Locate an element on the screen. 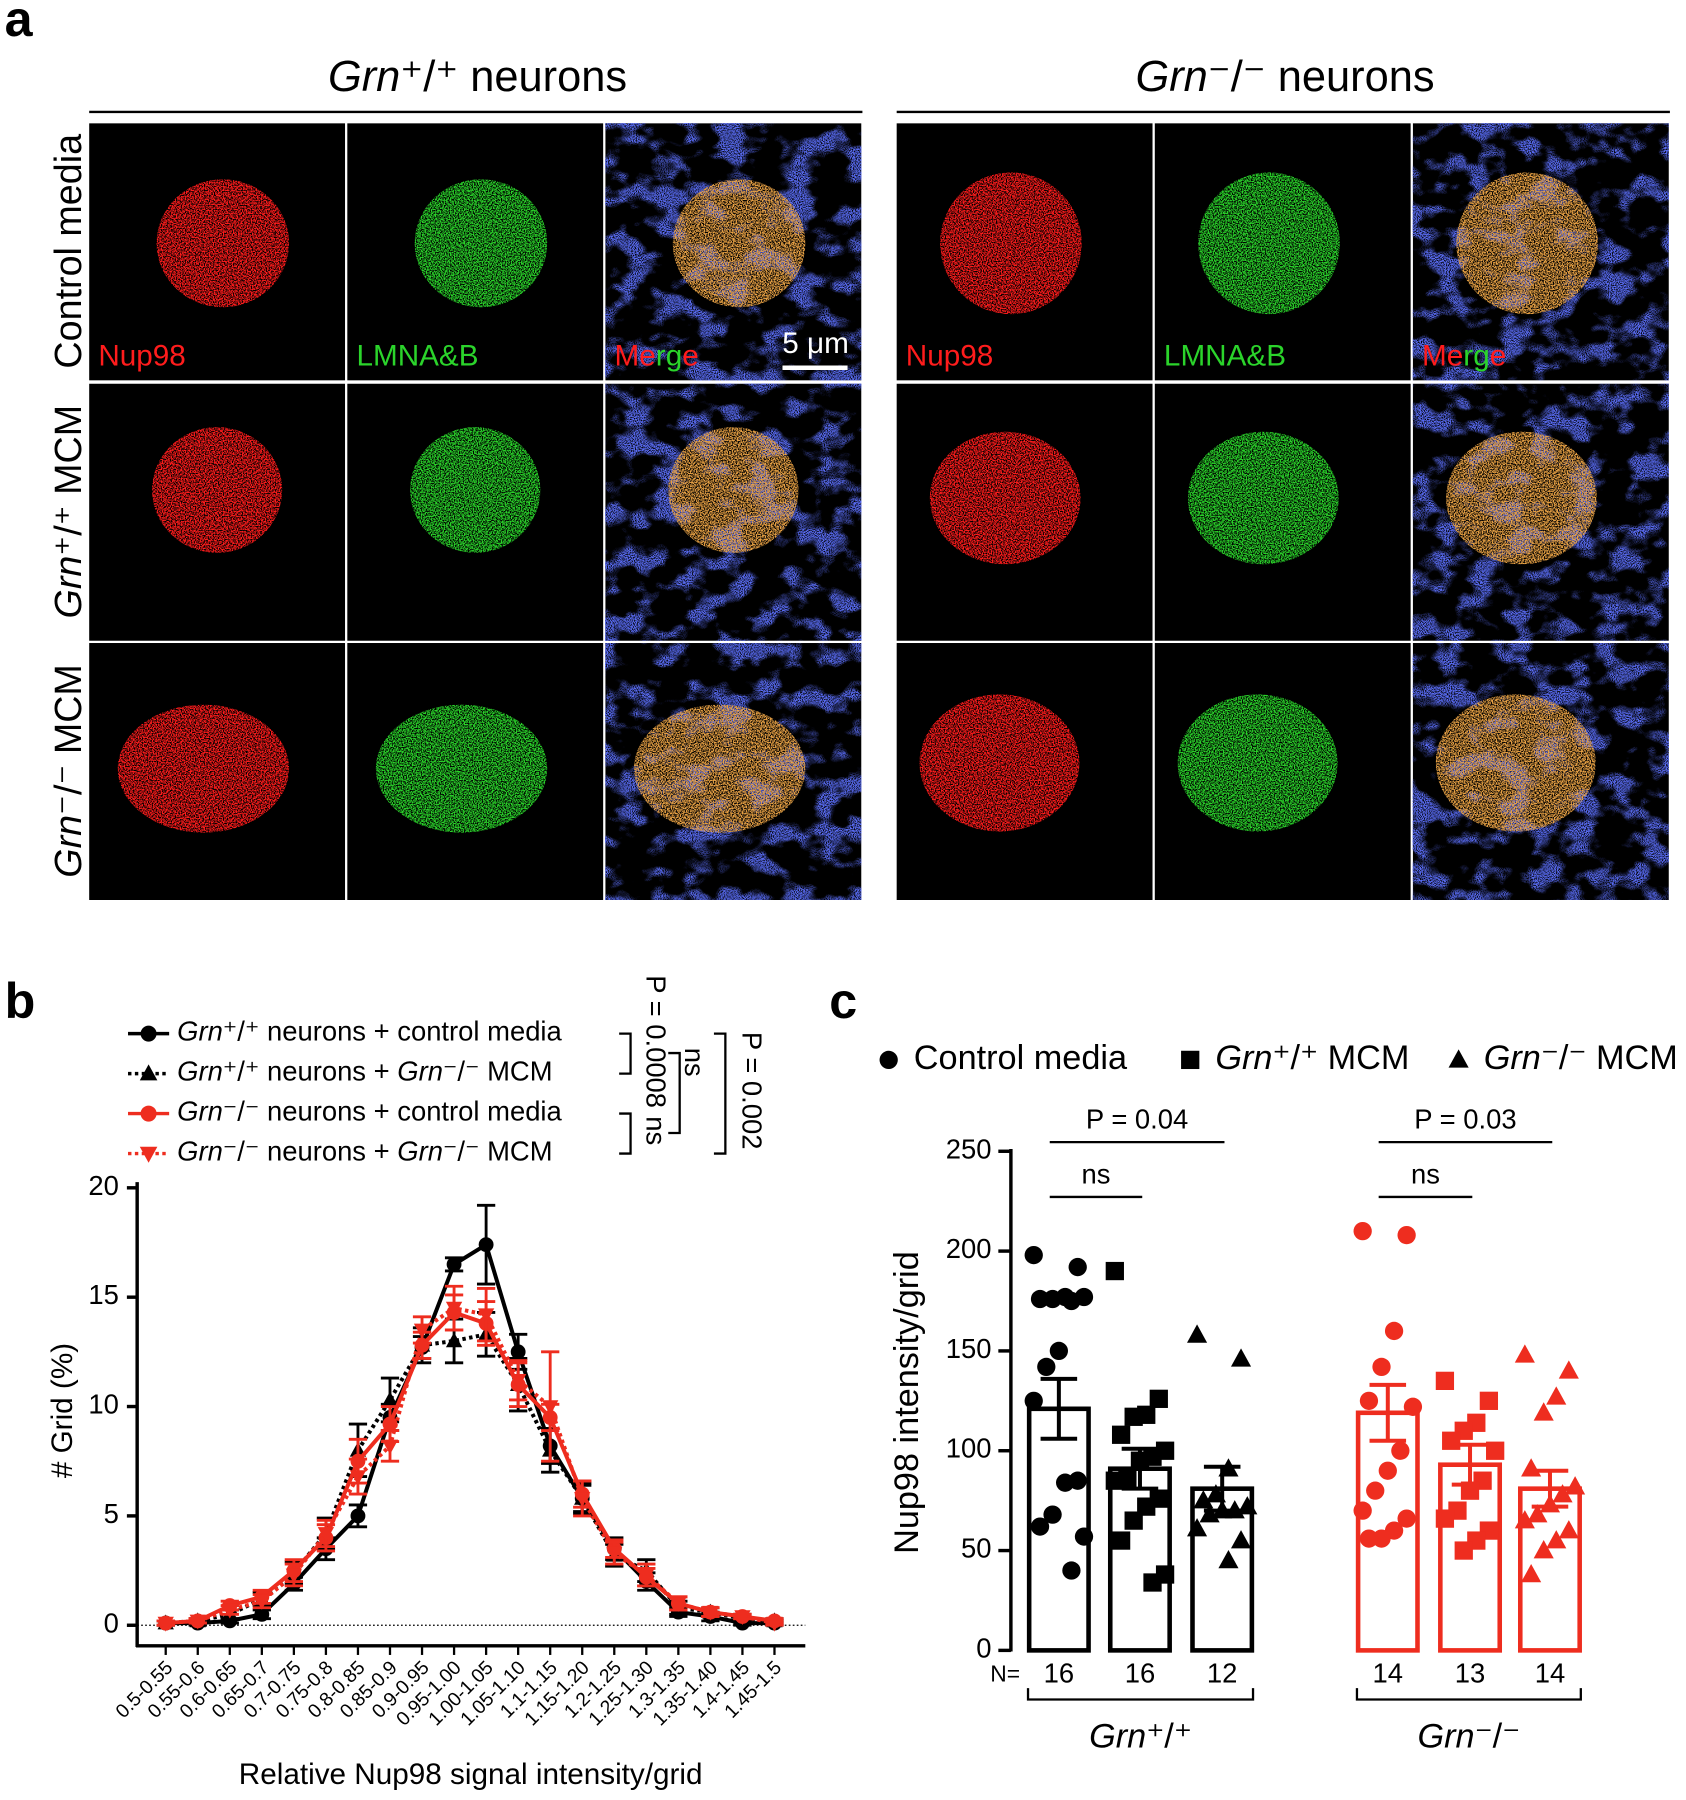 Image resolution: width=1686 pixels, height=1800 pixels. stat-label: ns is located at coordinates (694, 1062).